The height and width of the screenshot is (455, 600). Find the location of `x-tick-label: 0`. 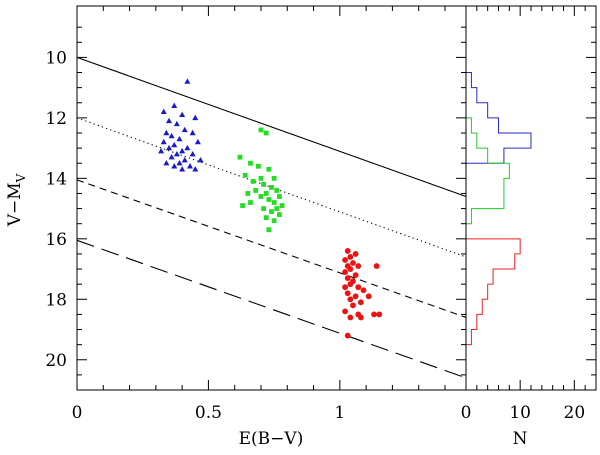

x-tick-label: 0 is located at coordinates (77, 413).